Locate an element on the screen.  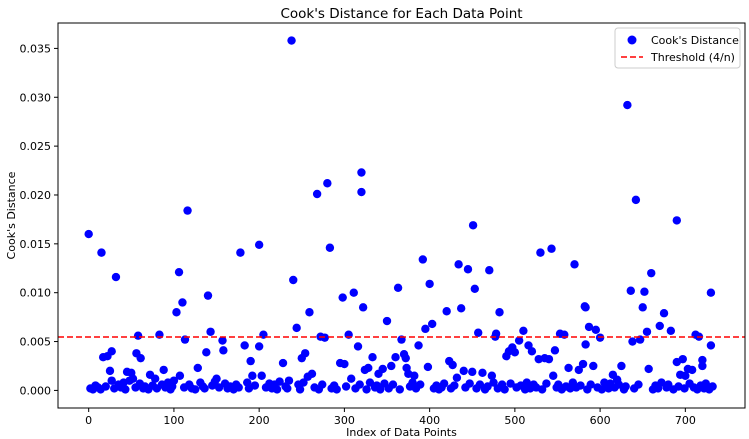
y-tick-label: 0.020 is located at coordinates (36, 195).